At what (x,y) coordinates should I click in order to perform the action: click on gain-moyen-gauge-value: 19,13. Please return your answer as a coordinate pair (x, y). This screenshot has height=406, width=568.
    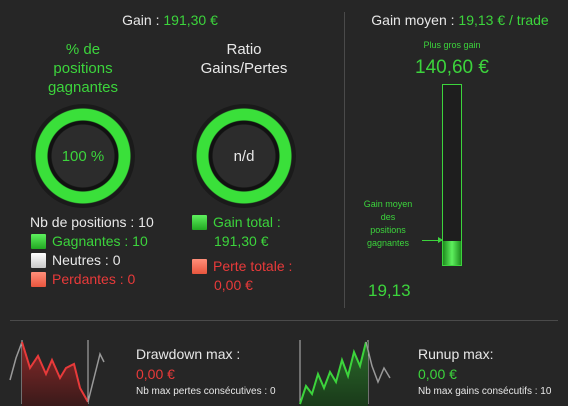
    Looking at the image, I should click on (389, 290).